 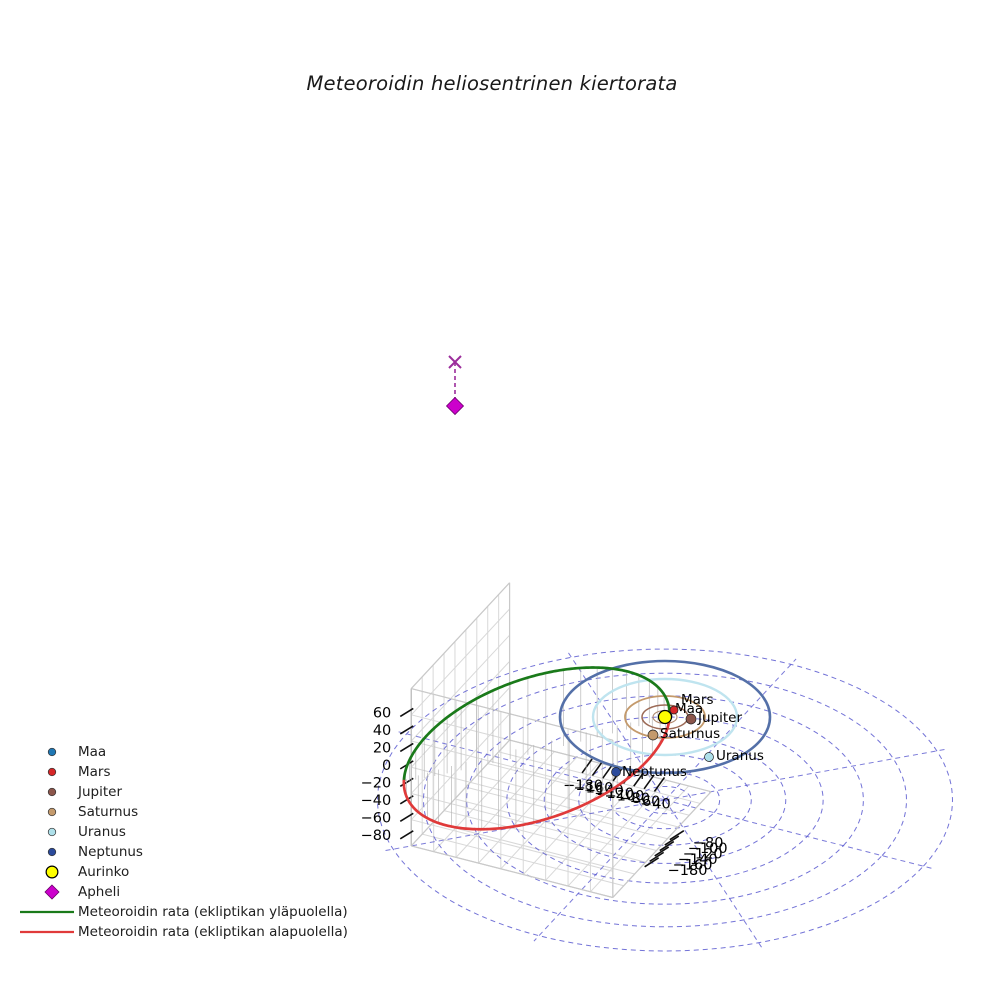 I want to click on z-tick-label: 0, so click(x=386, y=766).